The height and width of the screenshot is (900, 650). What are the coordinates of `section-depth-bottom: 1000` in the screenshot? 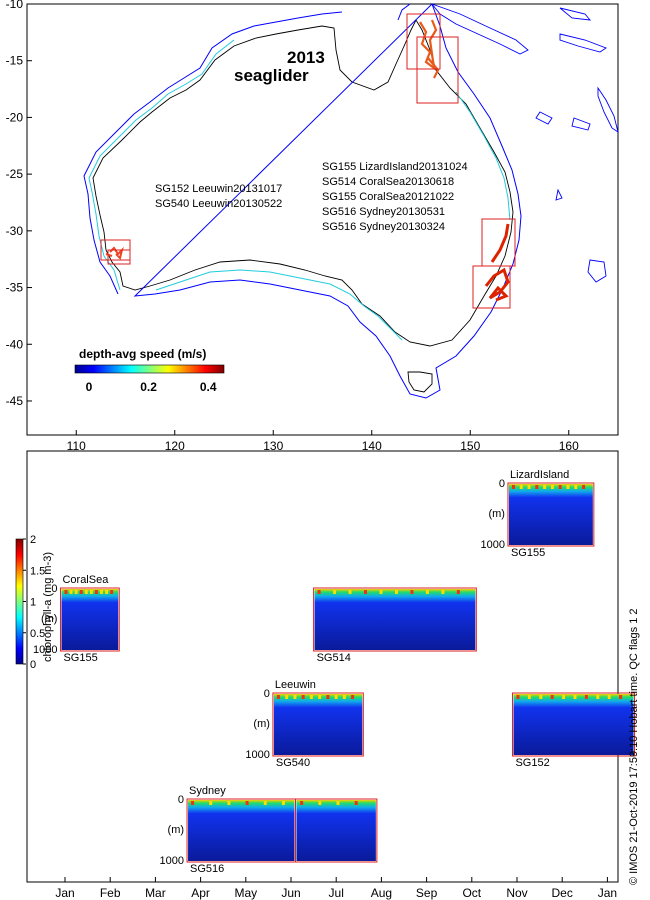 It's located at (45, 650).